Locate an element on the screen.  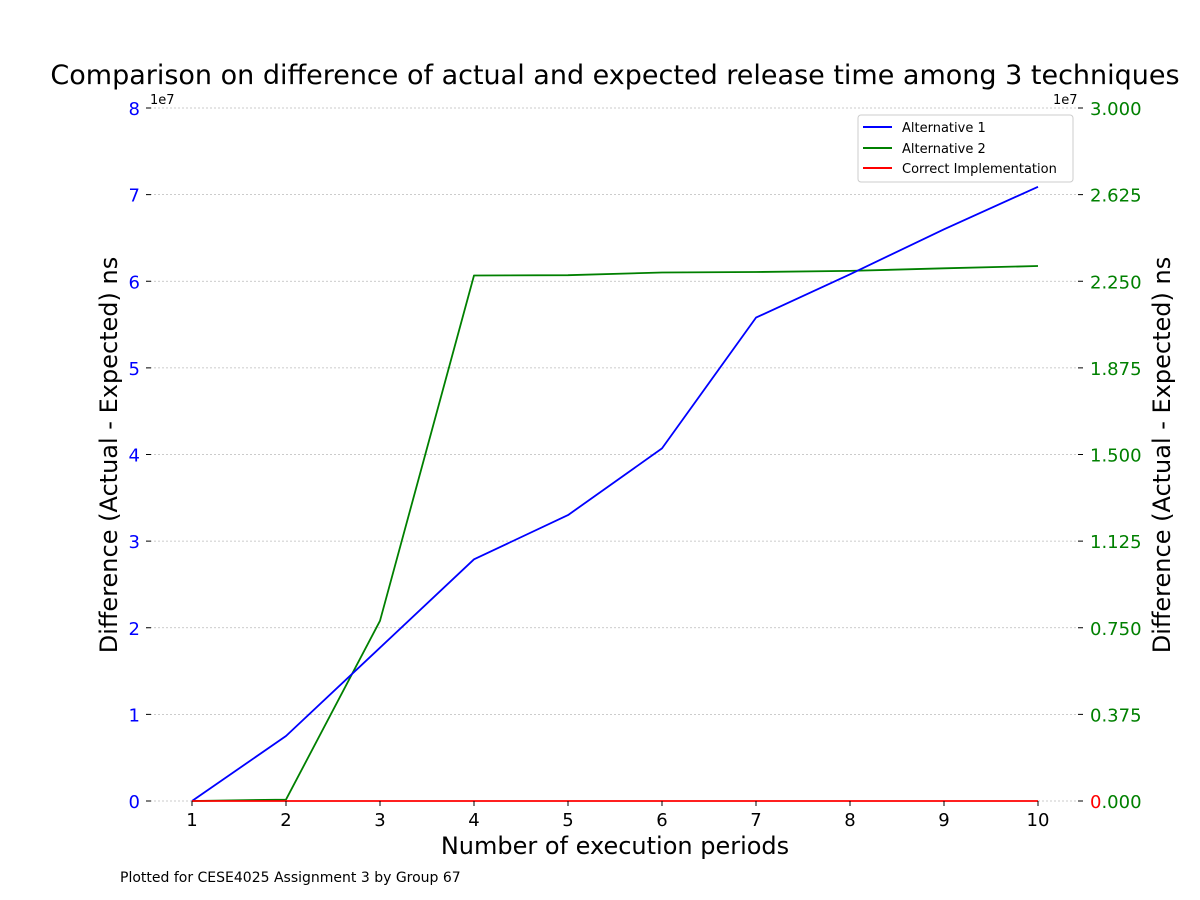
left-axis-ticks: 0 1 2 3 4 5 6 7 8 is located at coordinates (140, 456).